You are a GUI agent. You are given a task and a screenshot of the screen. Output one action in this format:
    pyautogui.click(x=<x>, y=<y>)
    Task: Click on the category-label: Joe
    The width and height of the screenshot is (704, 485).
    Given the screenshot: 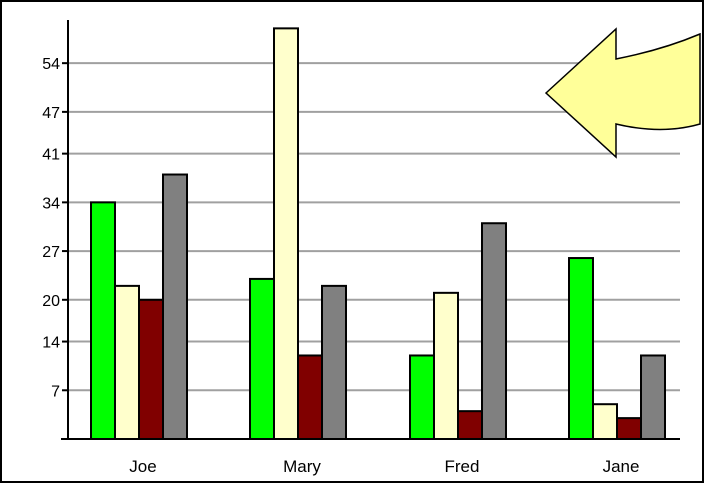 What is the action you would take?
    pyautogui.click(x=142, y=466)
    